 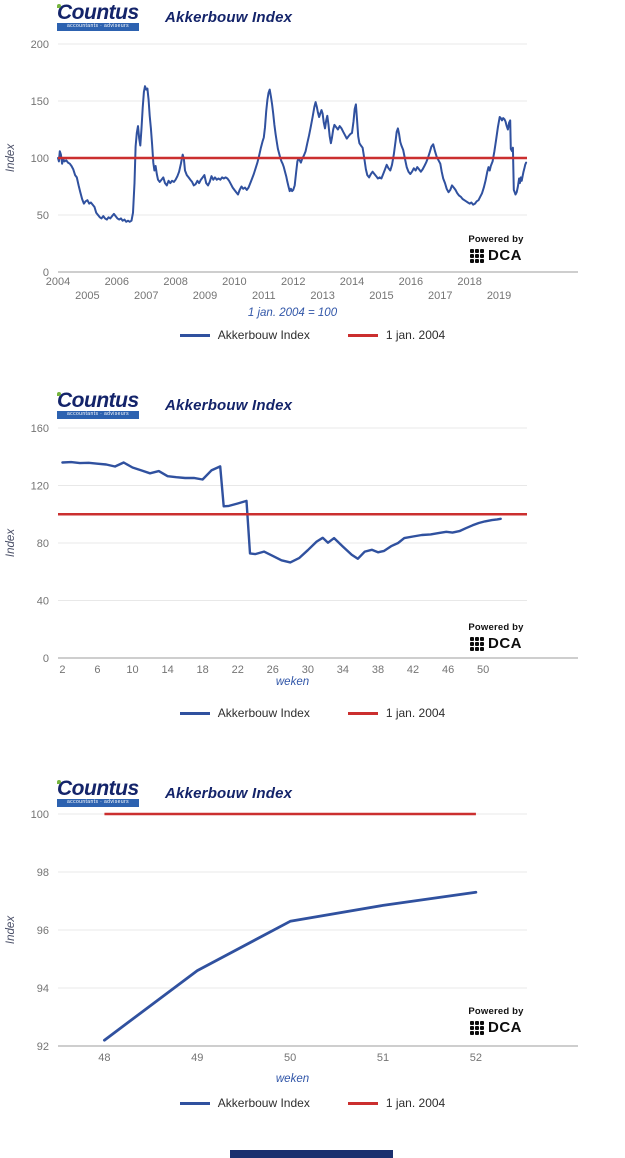 I want to click on chart-1-legend: Akkerbouw Index 1 jan. 2004, so click(x=312, y=335).